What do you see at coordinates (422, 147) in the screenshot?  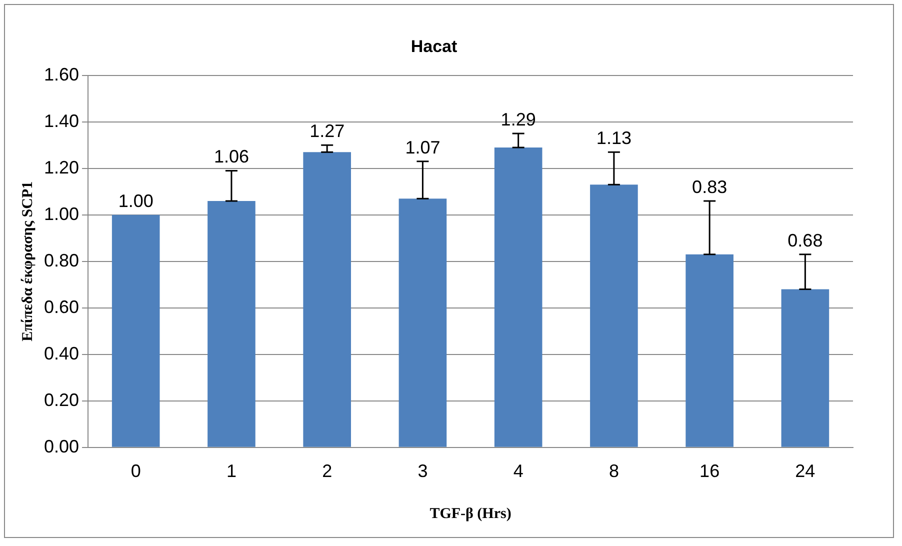 I see `data-label: 1.07` at bounding box center [422, 147].